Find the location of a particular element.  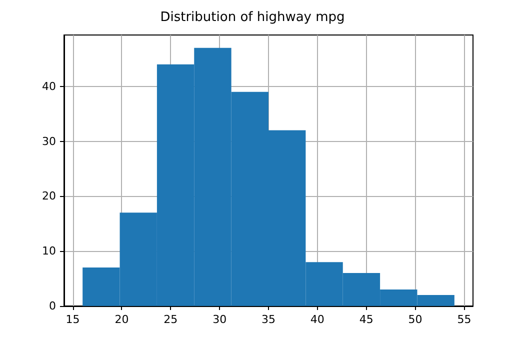

x-tick-label: 35 is located at coordinates (269, 319).